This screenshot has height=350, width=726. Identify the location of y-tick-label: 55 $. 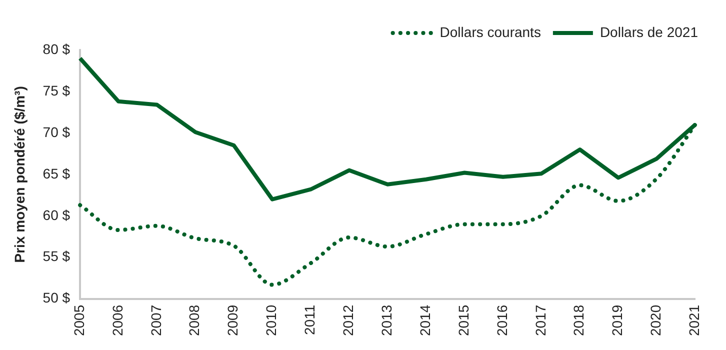
(56, 256).